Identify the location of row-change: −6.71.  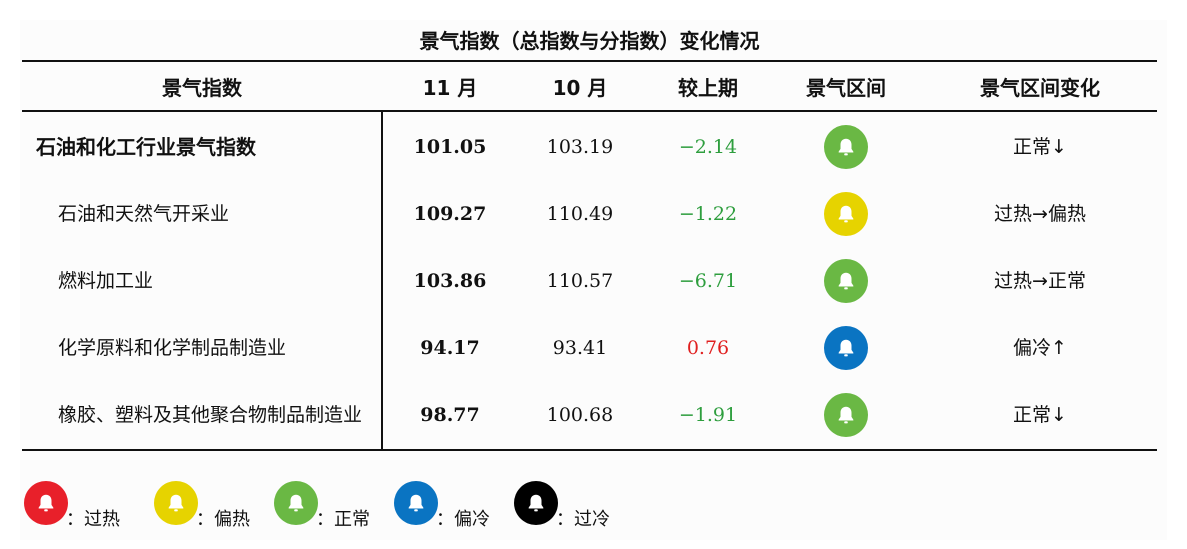
(708, 281).